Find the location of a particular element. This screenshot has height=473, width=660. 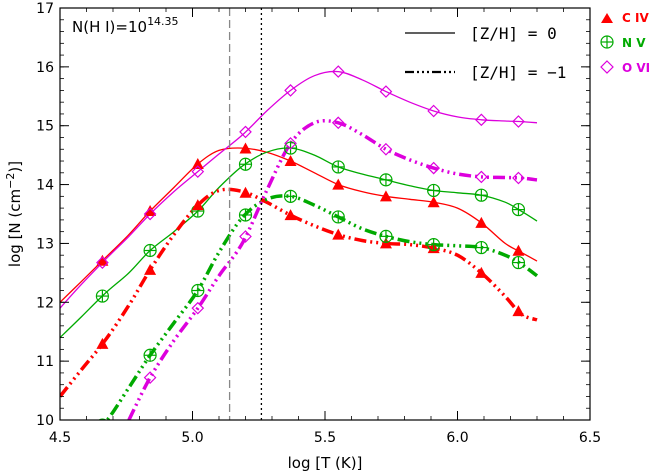

y-axis-title-text: log [N (cm−2)] is located at coordinates (14, 214).